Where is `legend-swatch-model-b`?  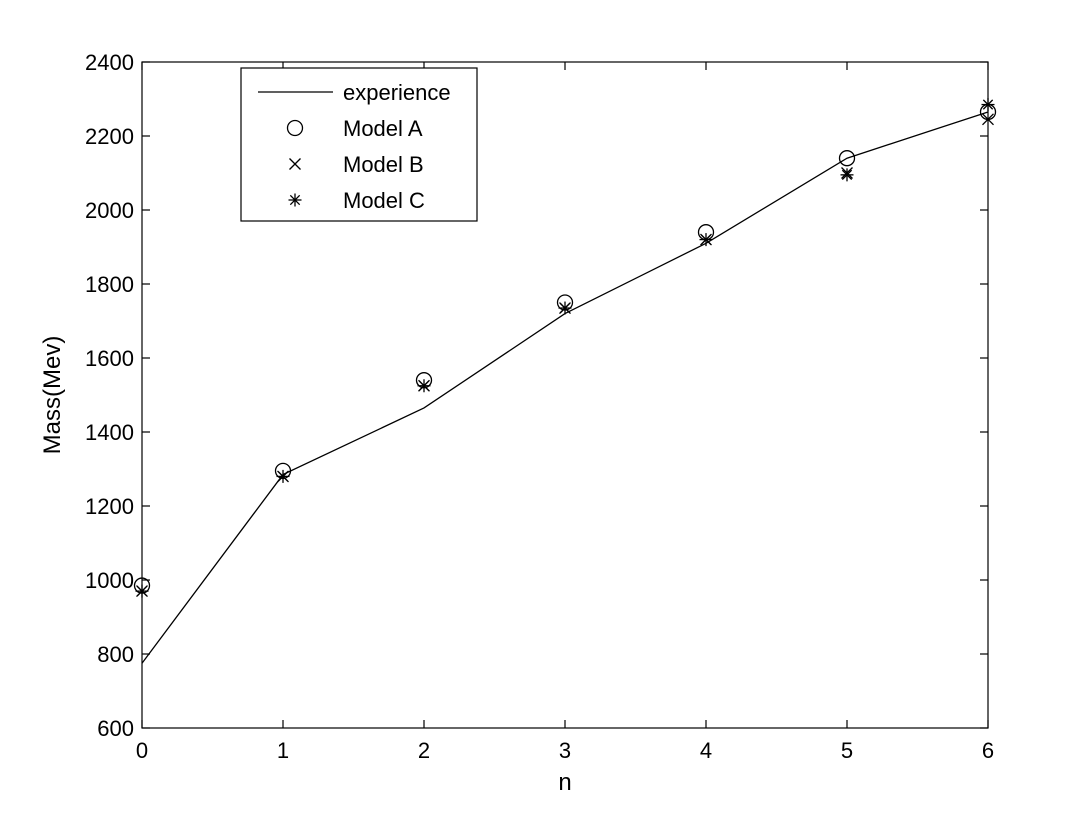
legend-swatch-model-b is located at coordinates (295, 164).